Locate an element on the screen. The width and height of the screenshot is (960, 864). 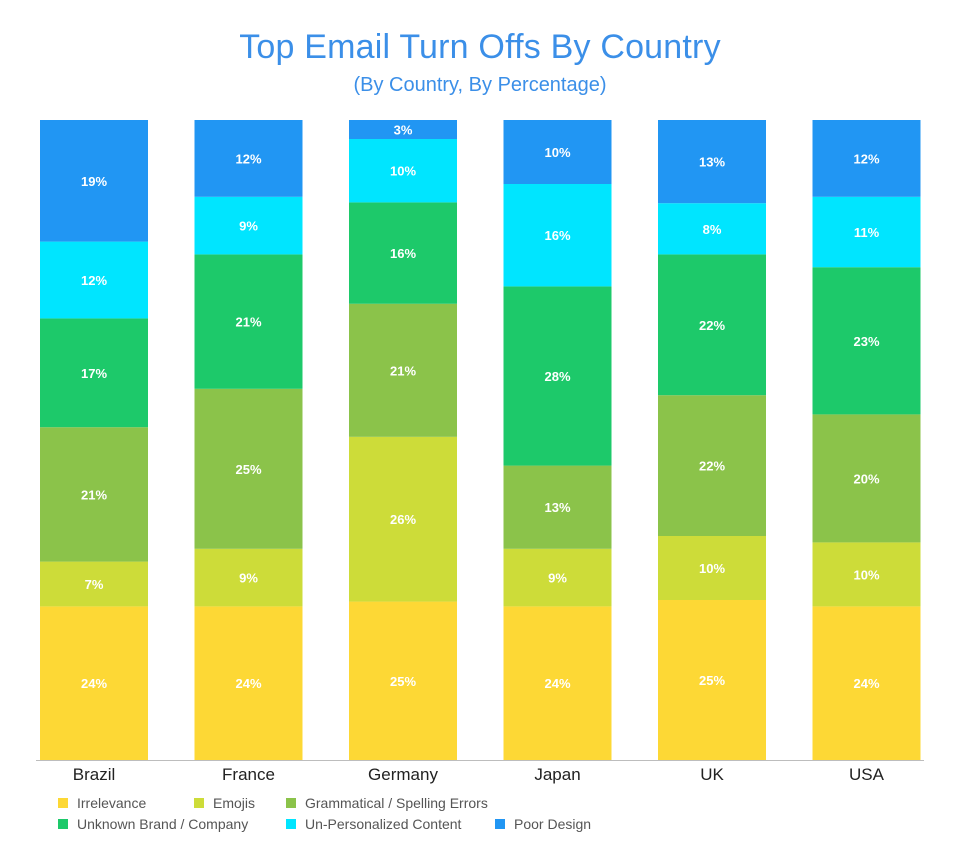
data-label-usa-2: 20% is located at coordinates (866, 478).